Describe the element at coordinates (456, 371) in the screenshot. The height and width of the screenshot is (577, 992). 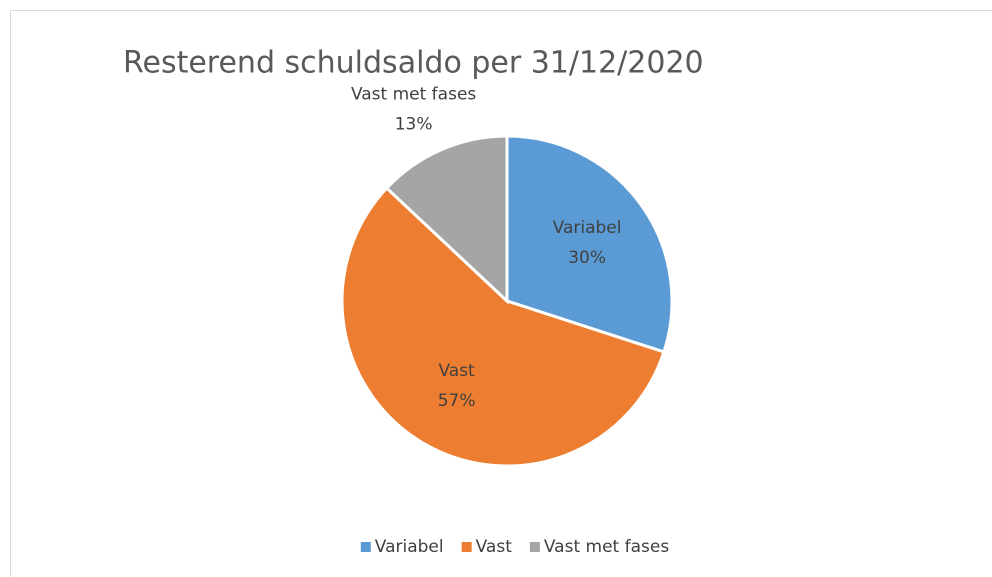
I see `data-label-name: Vast` at that location.